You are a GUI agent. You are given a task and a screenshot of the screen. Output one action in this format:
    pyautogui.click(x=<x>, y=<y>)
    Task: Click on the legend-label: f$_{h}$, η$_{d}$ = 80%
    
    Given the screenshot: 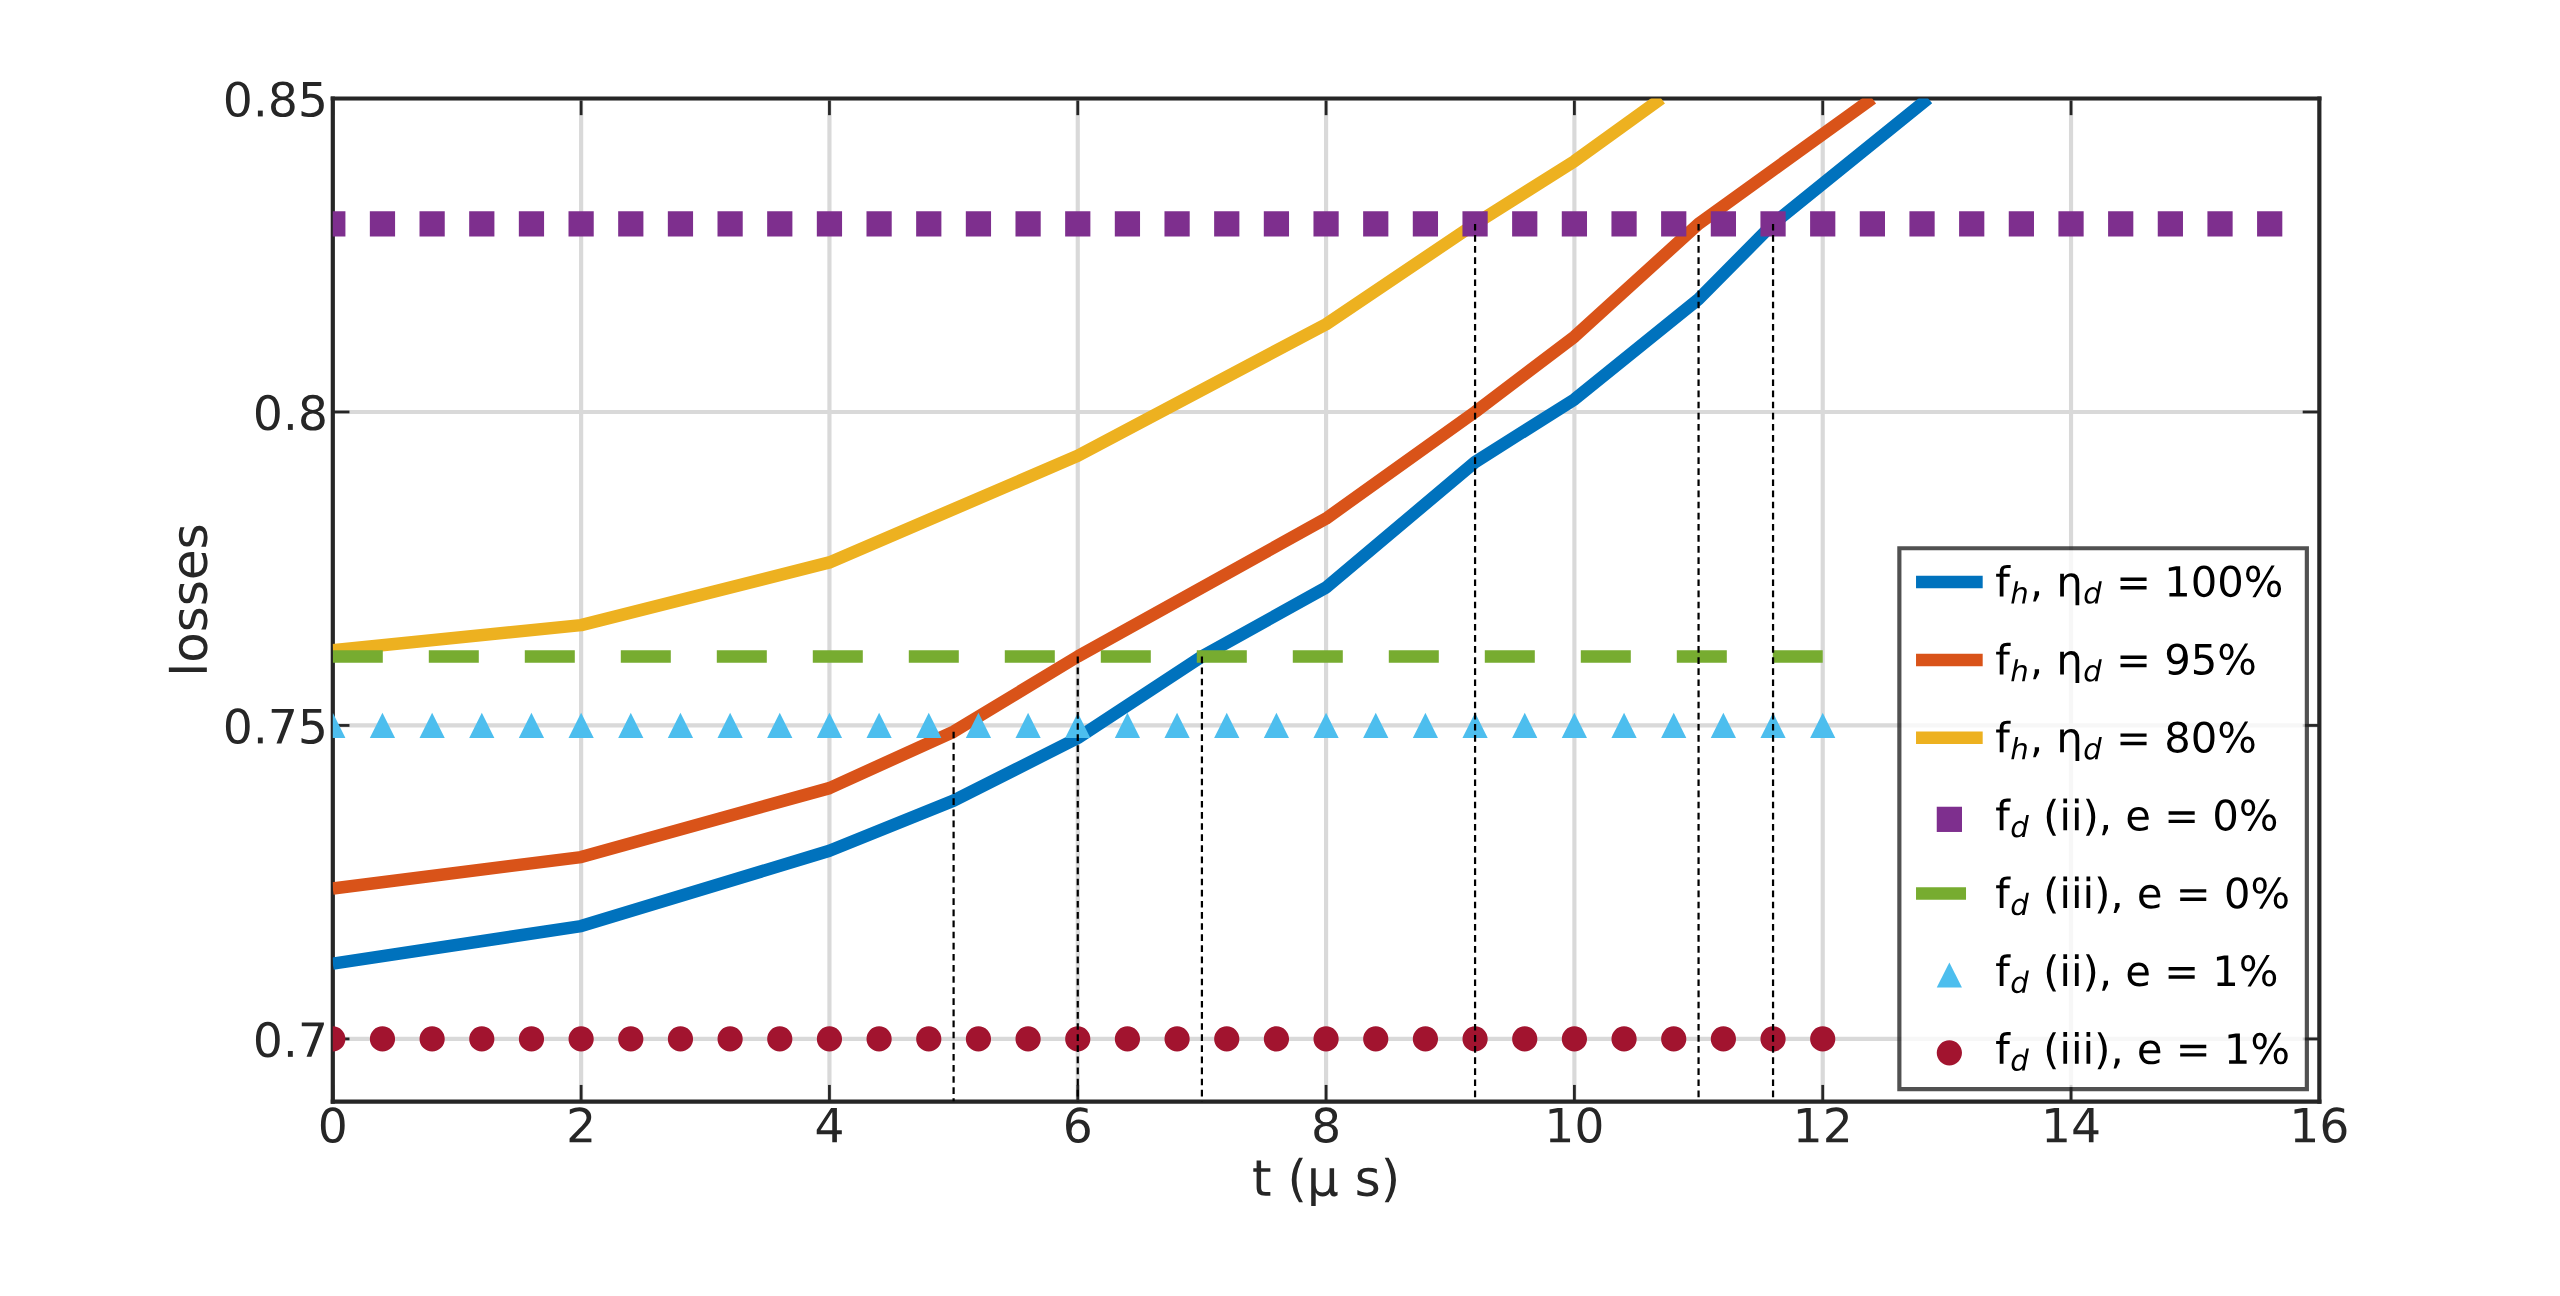 What is the action you would take?
    pyautogui.click(x=2125, y=741)
    